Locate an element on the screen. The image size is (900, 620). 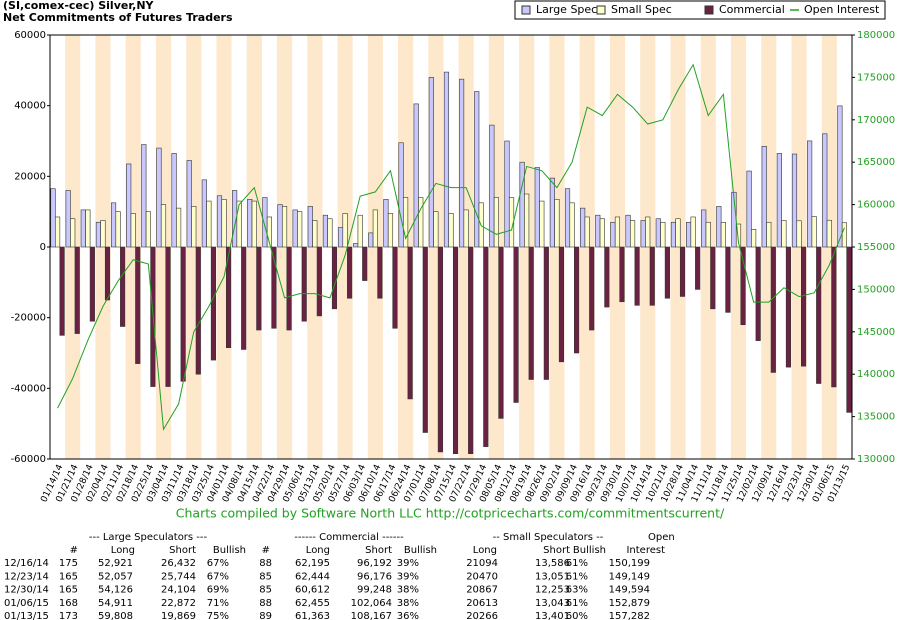
table-cell: 99,248 is located at coordinates (374, 590).